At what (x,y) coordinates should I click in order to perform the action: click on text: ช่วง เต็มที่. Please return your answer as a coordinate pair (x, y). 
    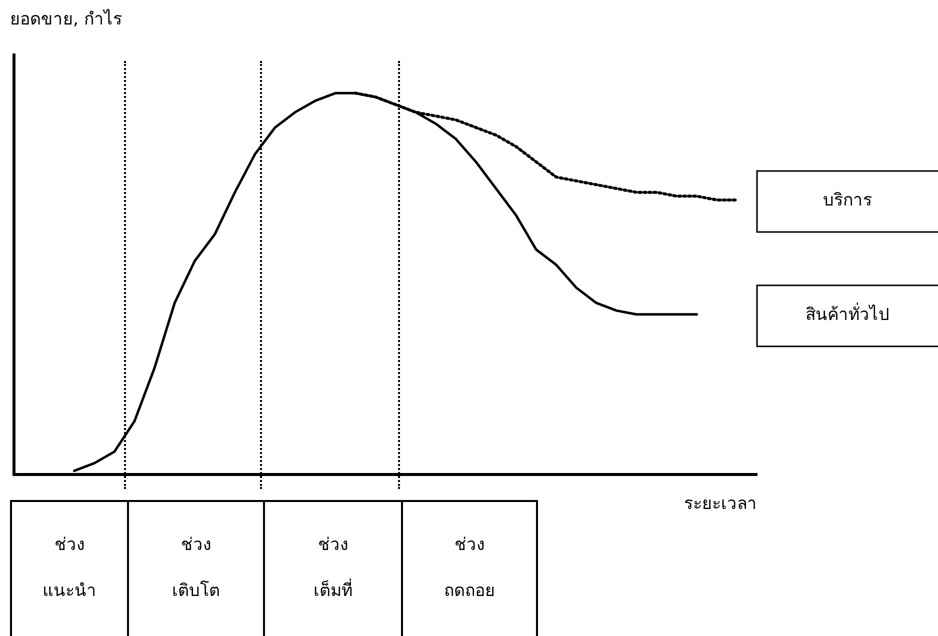
    Looking at the image, I should click on (333, 568).